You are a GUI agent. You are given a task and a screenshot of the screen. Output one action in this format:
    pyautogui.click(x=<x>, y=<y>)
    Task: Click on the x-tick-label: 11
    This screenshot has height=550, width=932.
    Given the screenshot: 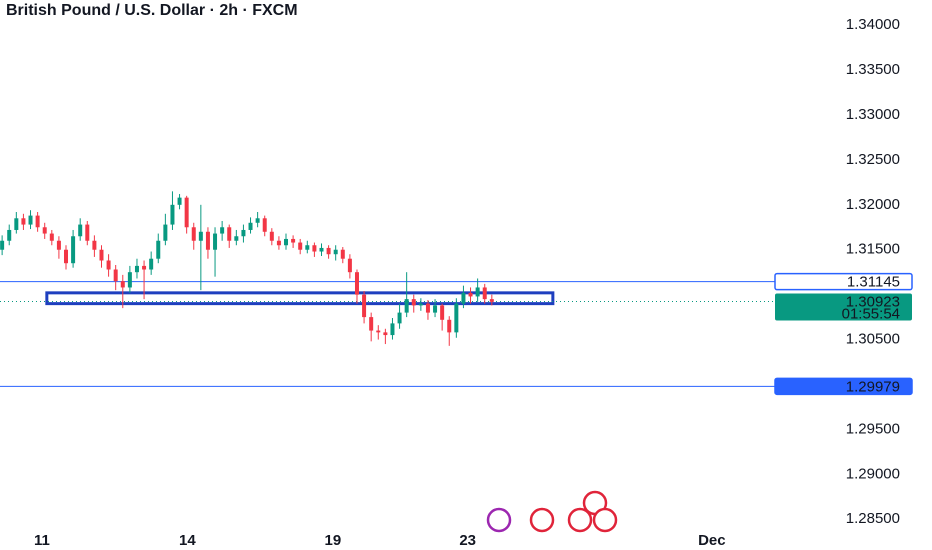 What is the action you would take?
    pyautogui.click(x=42, y=540)
    